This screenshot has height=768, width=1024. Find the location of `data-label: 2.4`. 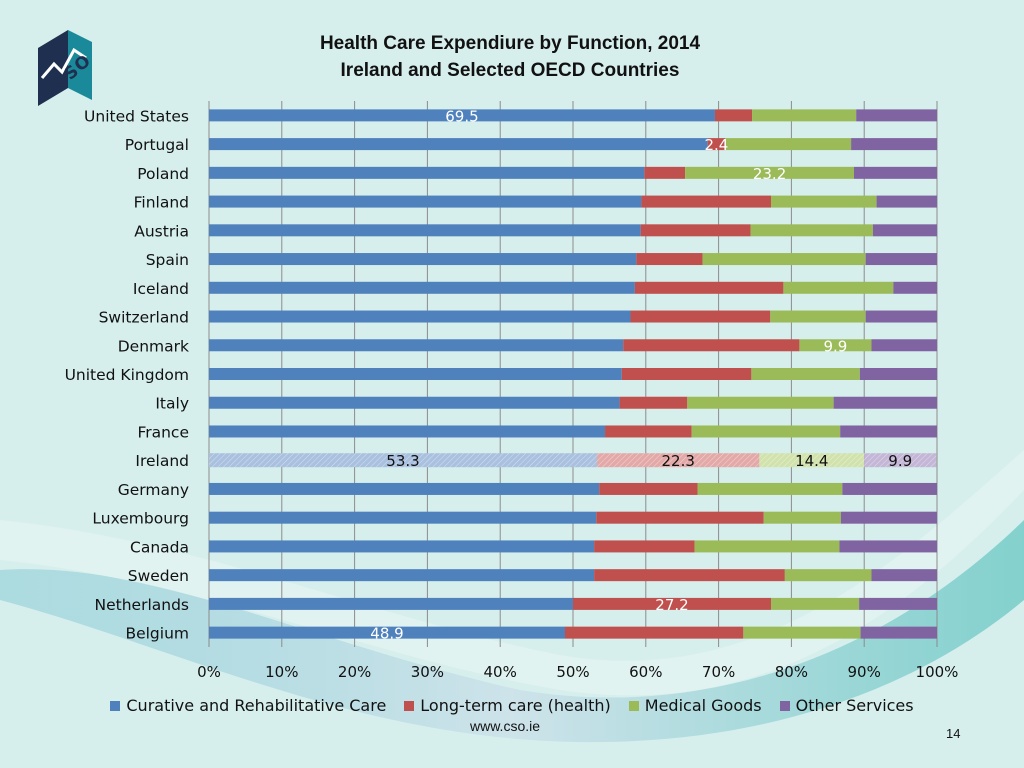

data-label: 2.4 is located at coordinates (716, 145).